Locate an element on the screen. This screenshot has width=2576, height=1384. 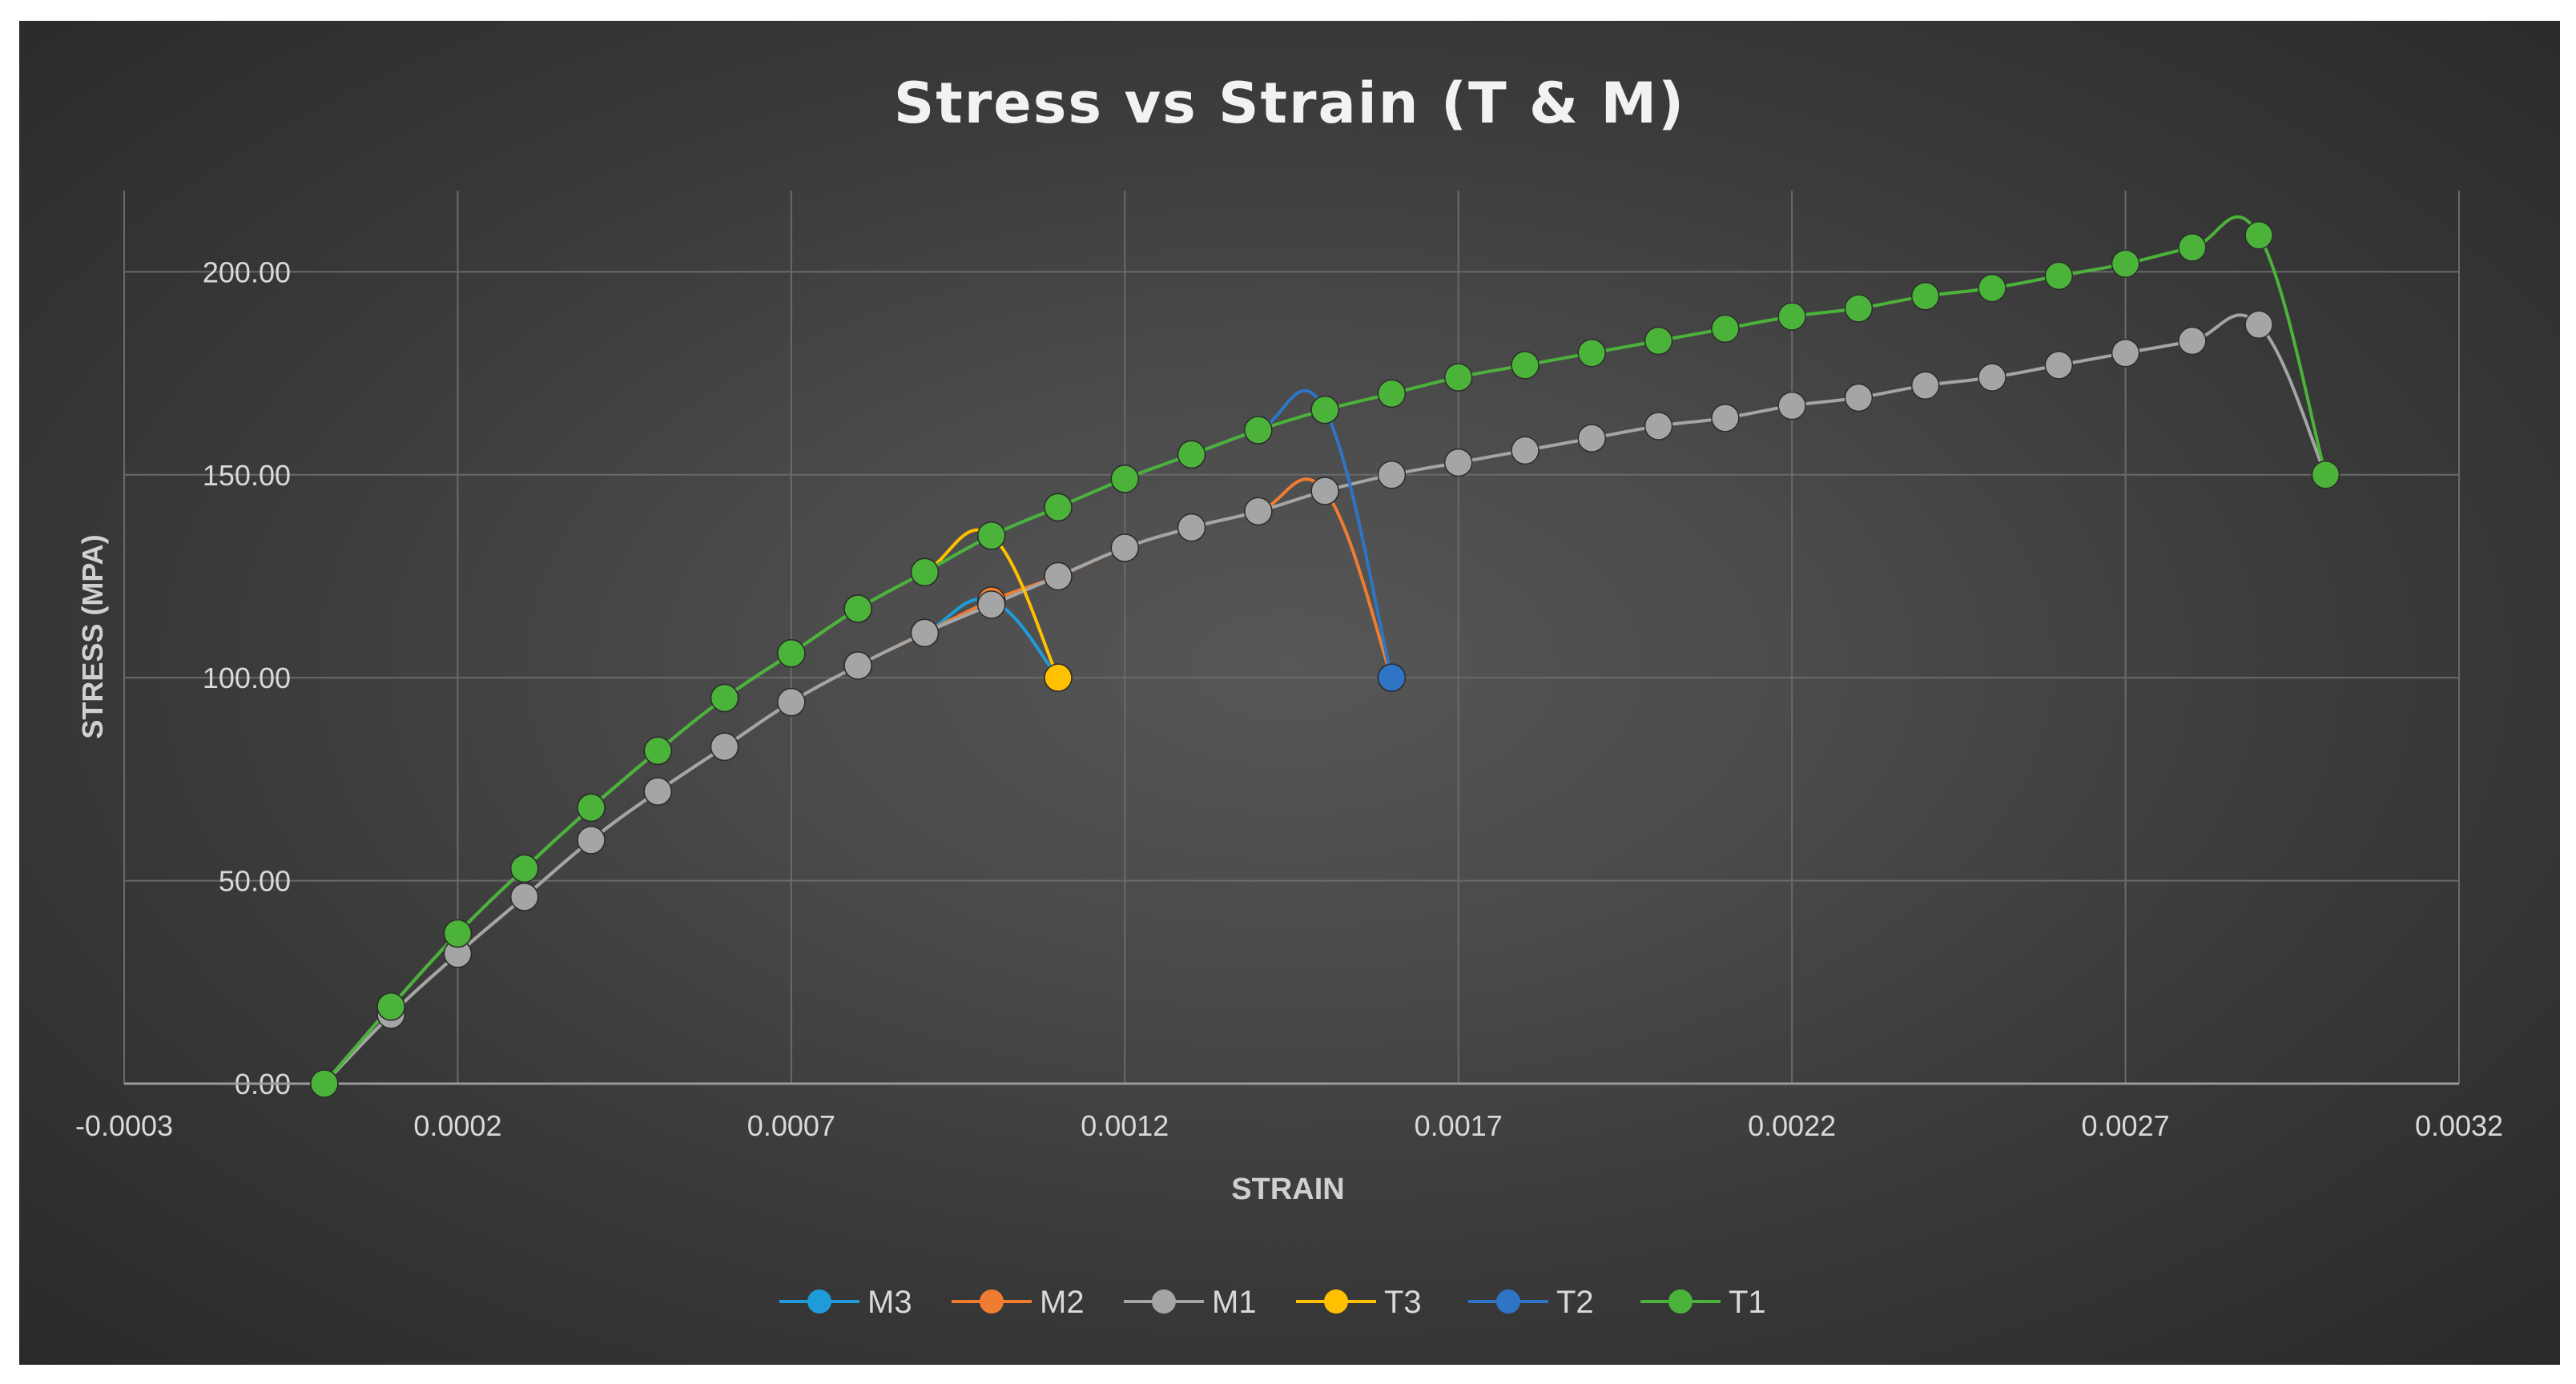
legend-label: T2 is located at coordinates (1575, 1302).